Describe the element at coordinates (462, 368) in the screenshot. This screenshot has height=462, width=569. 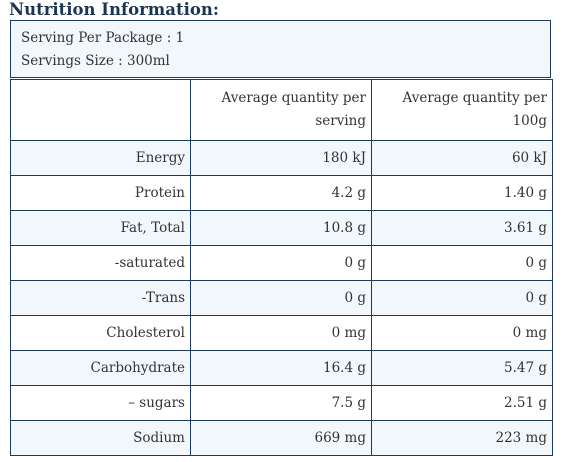
I see `per-100g-value: 5.47 g` at that location.